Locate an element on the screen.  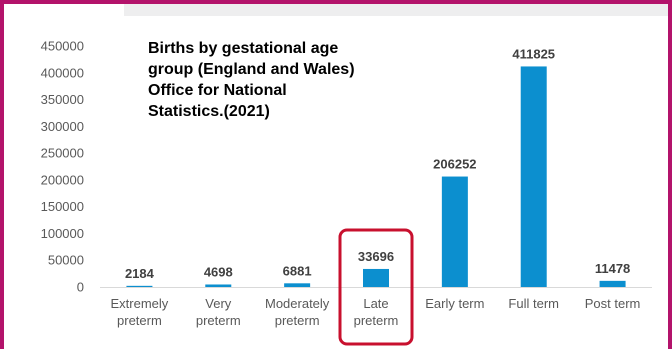
chart-title-line: Office for National is located at coordinates (217, 90).